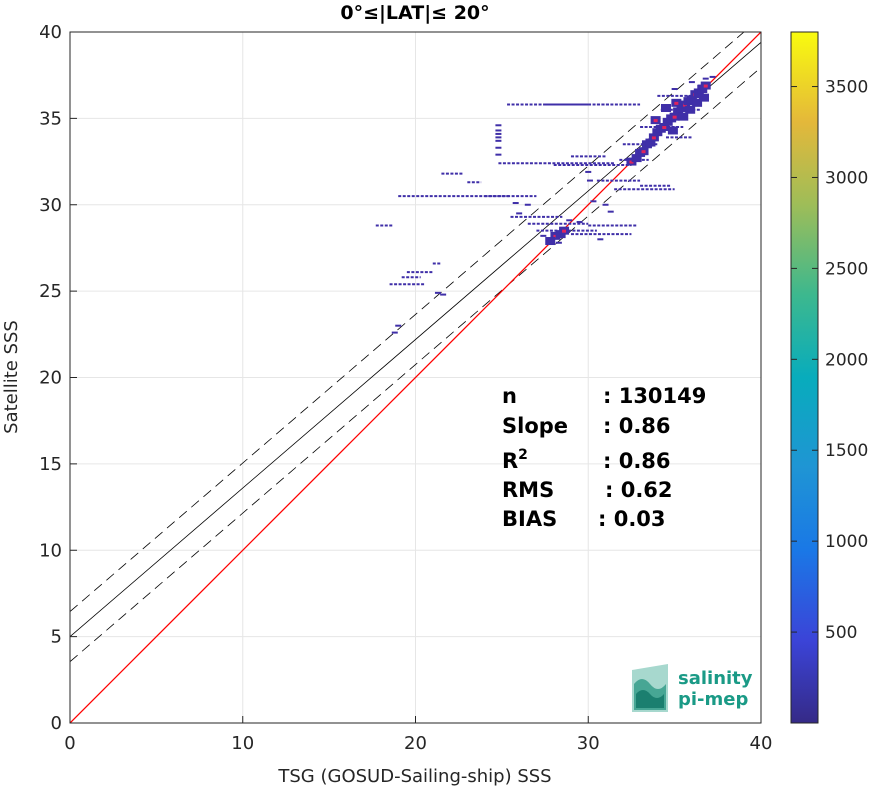 This screenshot has height=790, width=879. What do you see at coordinates (11, 377) in the screenshot?
I see `y-axis-label: Satellite SSS` at bounding box center [11, 377].